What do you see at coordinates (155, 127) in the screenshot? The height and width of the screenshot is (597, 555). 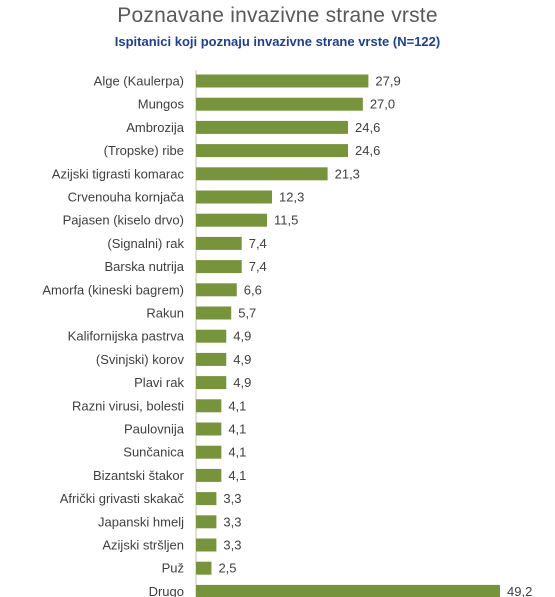 I see `category-label: Ambrozija` at bounding box center [155, 127].